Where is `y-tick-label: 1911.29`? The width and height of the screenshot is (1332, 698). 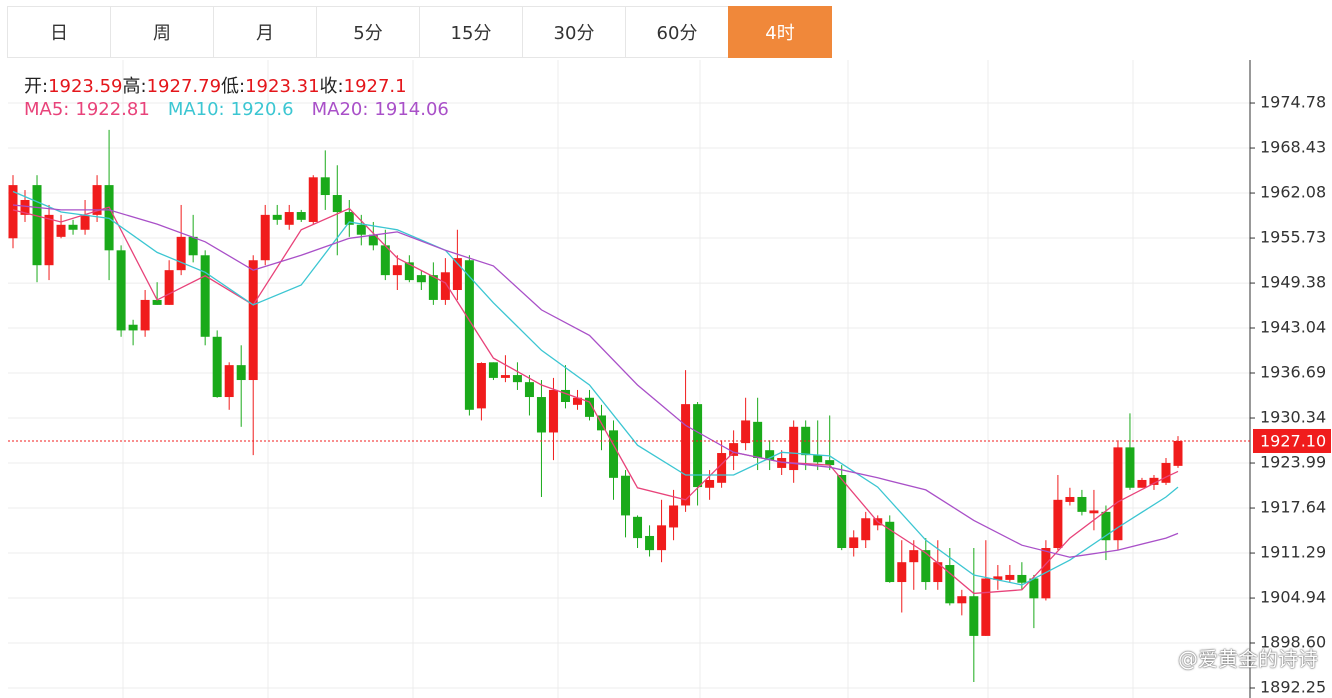
y-tick-label: 1911.29 is located at coordinates (1293, 552).